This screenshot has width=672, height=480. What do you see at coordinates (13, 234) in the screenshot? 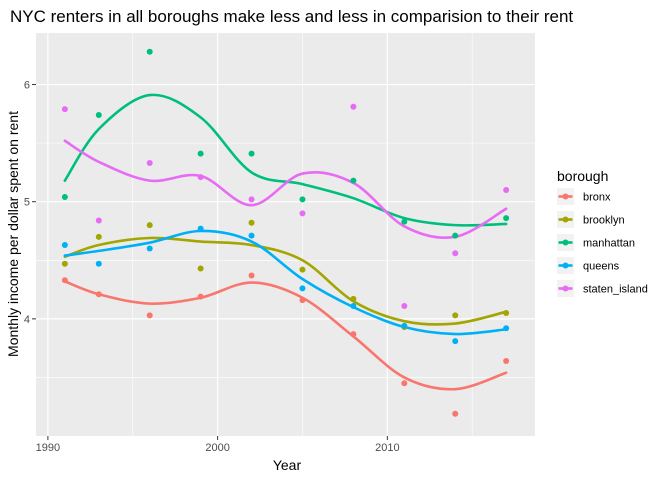
I see `y-axis-title: Monthly income per dollar spent on rent` at bounding box center [13, 234].